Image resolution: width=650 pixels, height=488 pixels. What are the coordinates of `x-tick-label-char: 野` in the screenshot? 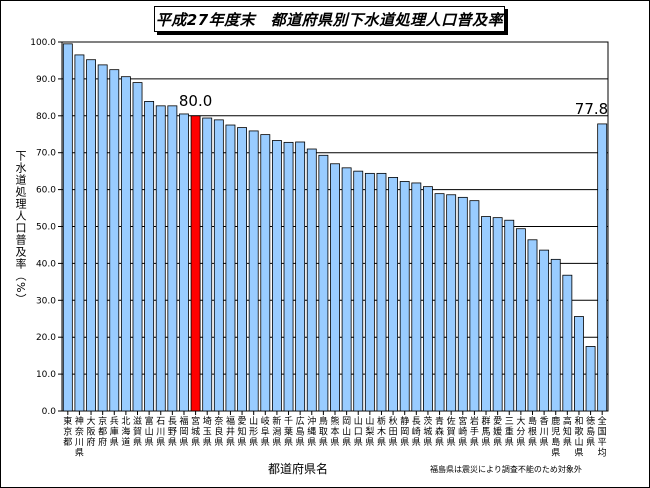 It's located at (172, 432).